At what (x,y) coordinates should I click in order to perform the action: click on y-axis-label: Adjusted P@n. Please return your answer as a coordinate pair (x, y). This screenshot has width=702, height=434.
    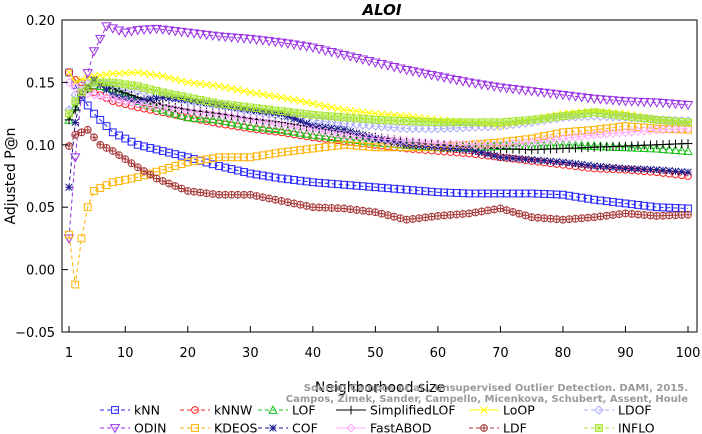
    Looking at the image, I should click on (11, 175).